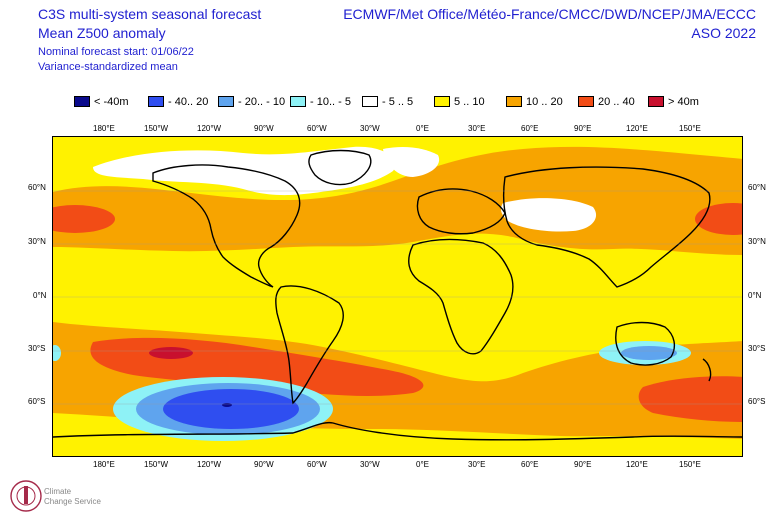 This screenshot has width=772, height=523. I want to click on season-label: ASO 2022, so click(723, 33).